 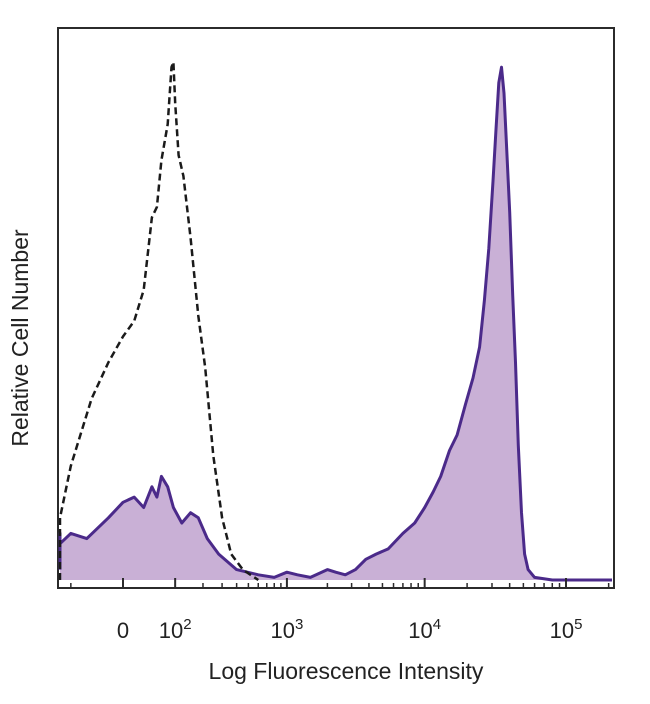 I want to click on x-tick-label: 10², so click(x=175, y=629).